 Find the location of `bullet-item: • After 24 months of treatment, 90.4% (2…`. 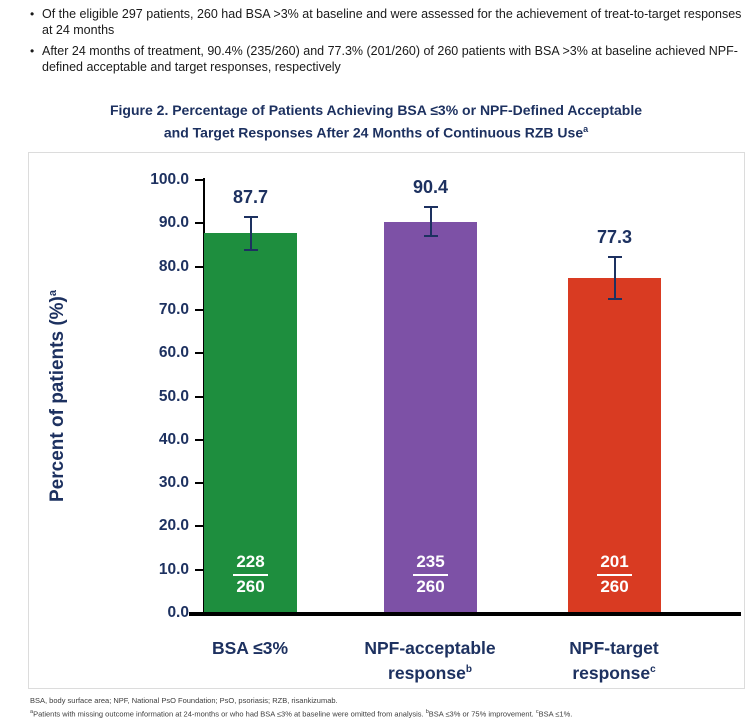

bullet-item: • After 24 months of treatment, 90.4% (2… is located at coordinates (386, 59).